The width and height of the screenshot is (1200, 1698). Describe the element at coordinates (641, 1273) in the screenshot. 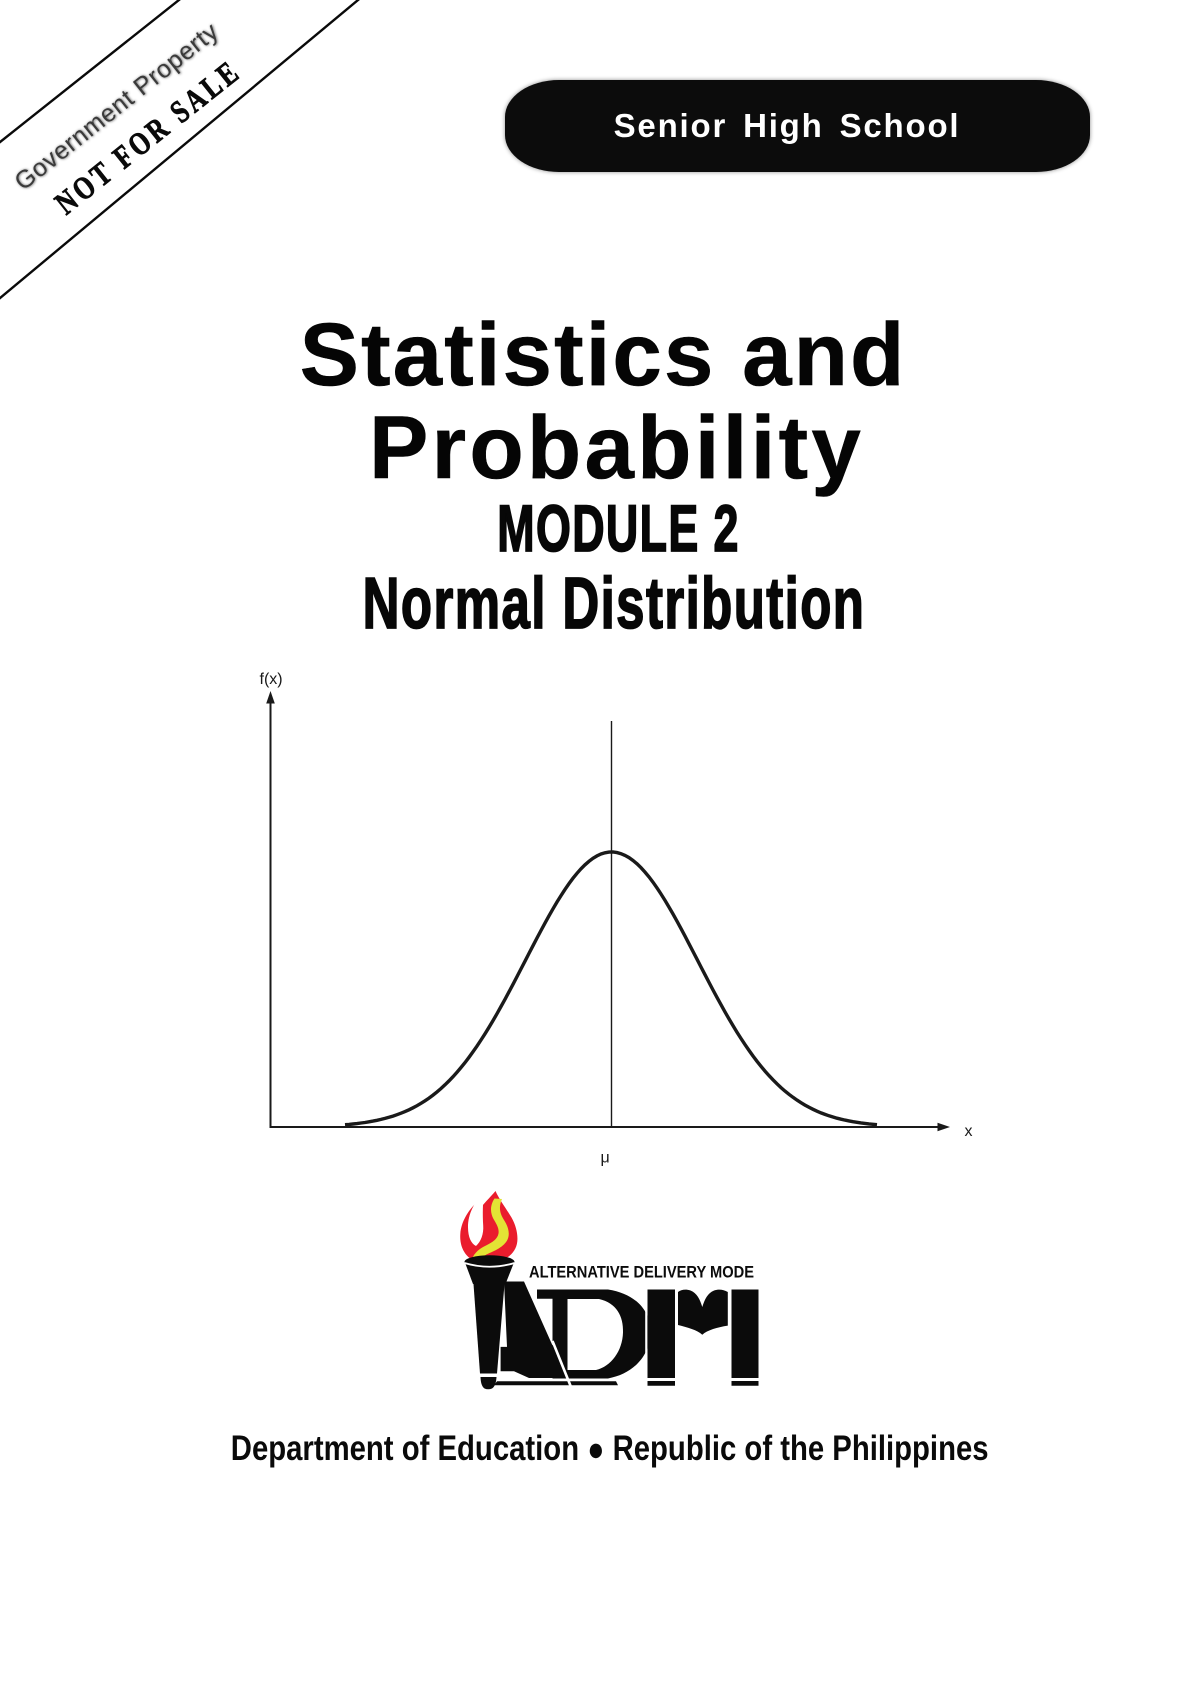

I see `svg-text: ALTERNATIVE DELIVERY MODE` at that location.